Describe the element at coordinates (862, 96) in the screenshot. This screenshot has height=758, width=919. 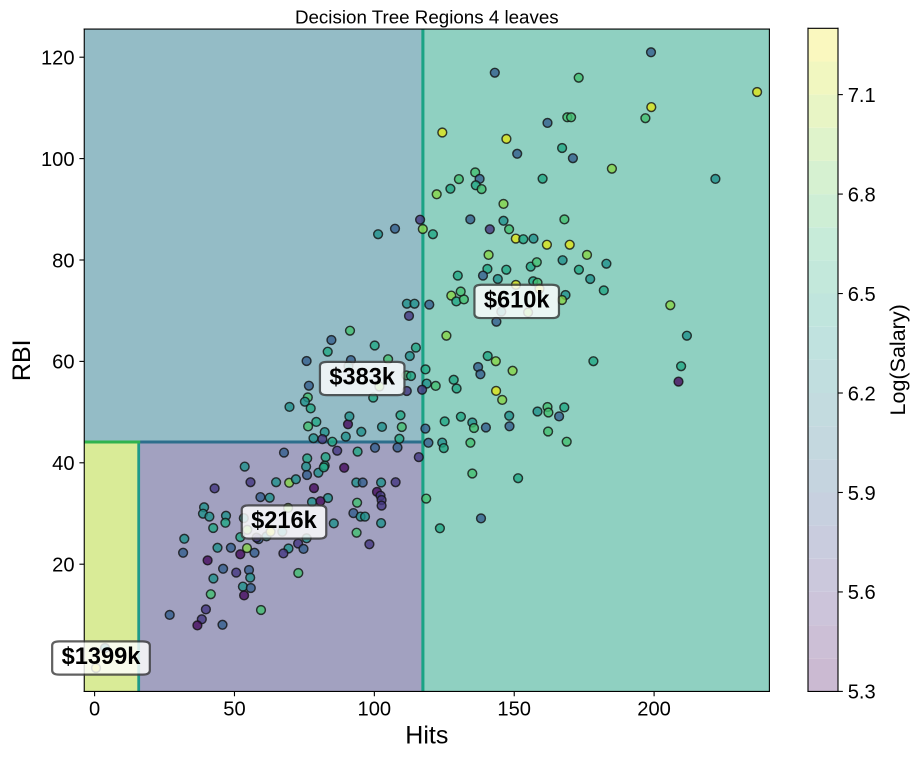
I see `svg-text: 7.1` at that location.